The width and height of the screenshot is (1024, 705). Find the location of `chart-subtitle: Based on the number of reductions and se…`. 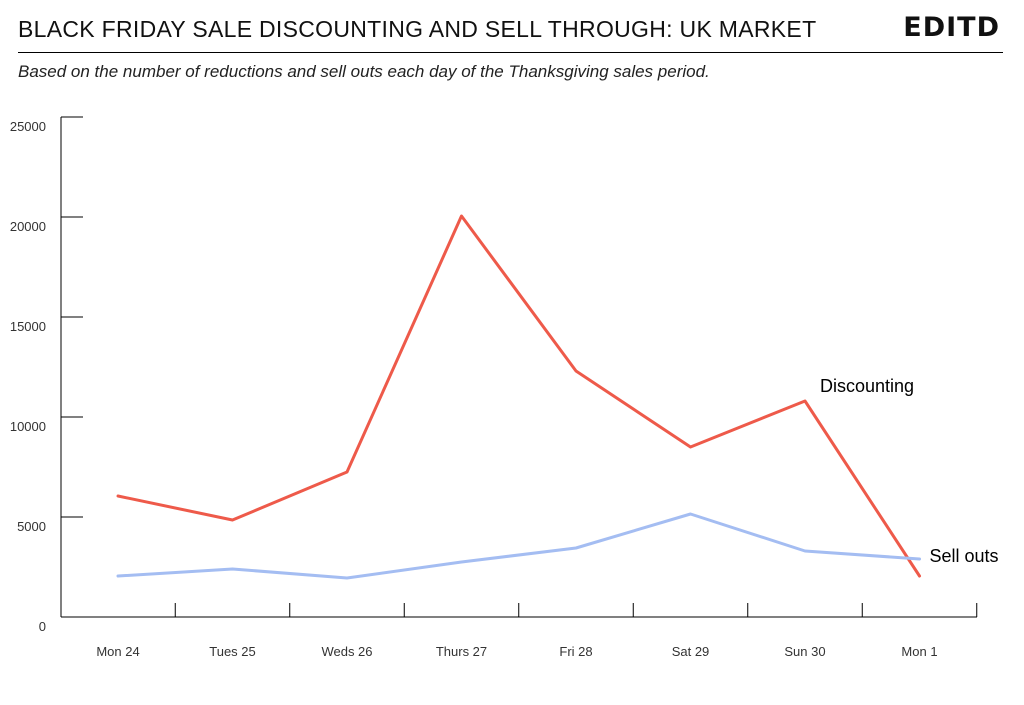

chart-subtitle: Based on the number of reductions and se… is located at coordinates (364, 71).